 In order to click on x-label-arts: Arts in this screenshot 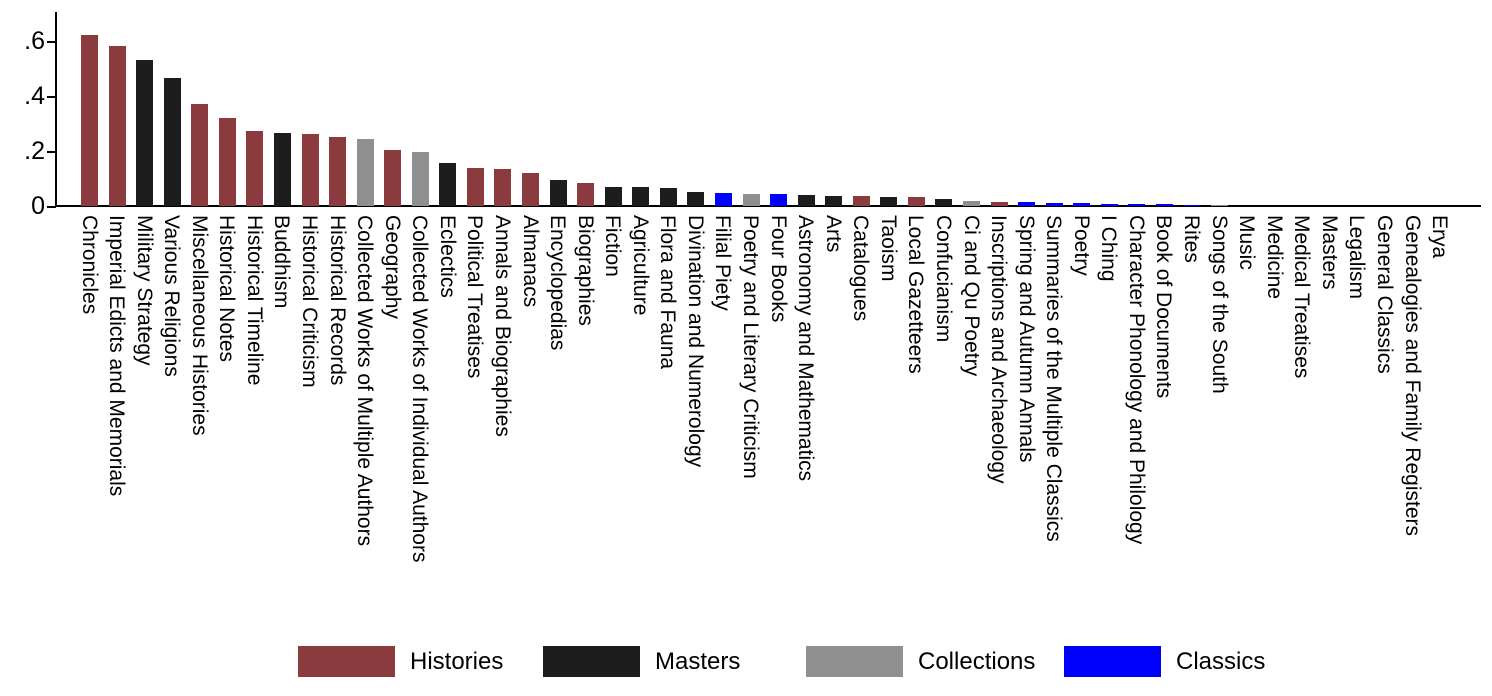, I will do `click(833, 234)`.